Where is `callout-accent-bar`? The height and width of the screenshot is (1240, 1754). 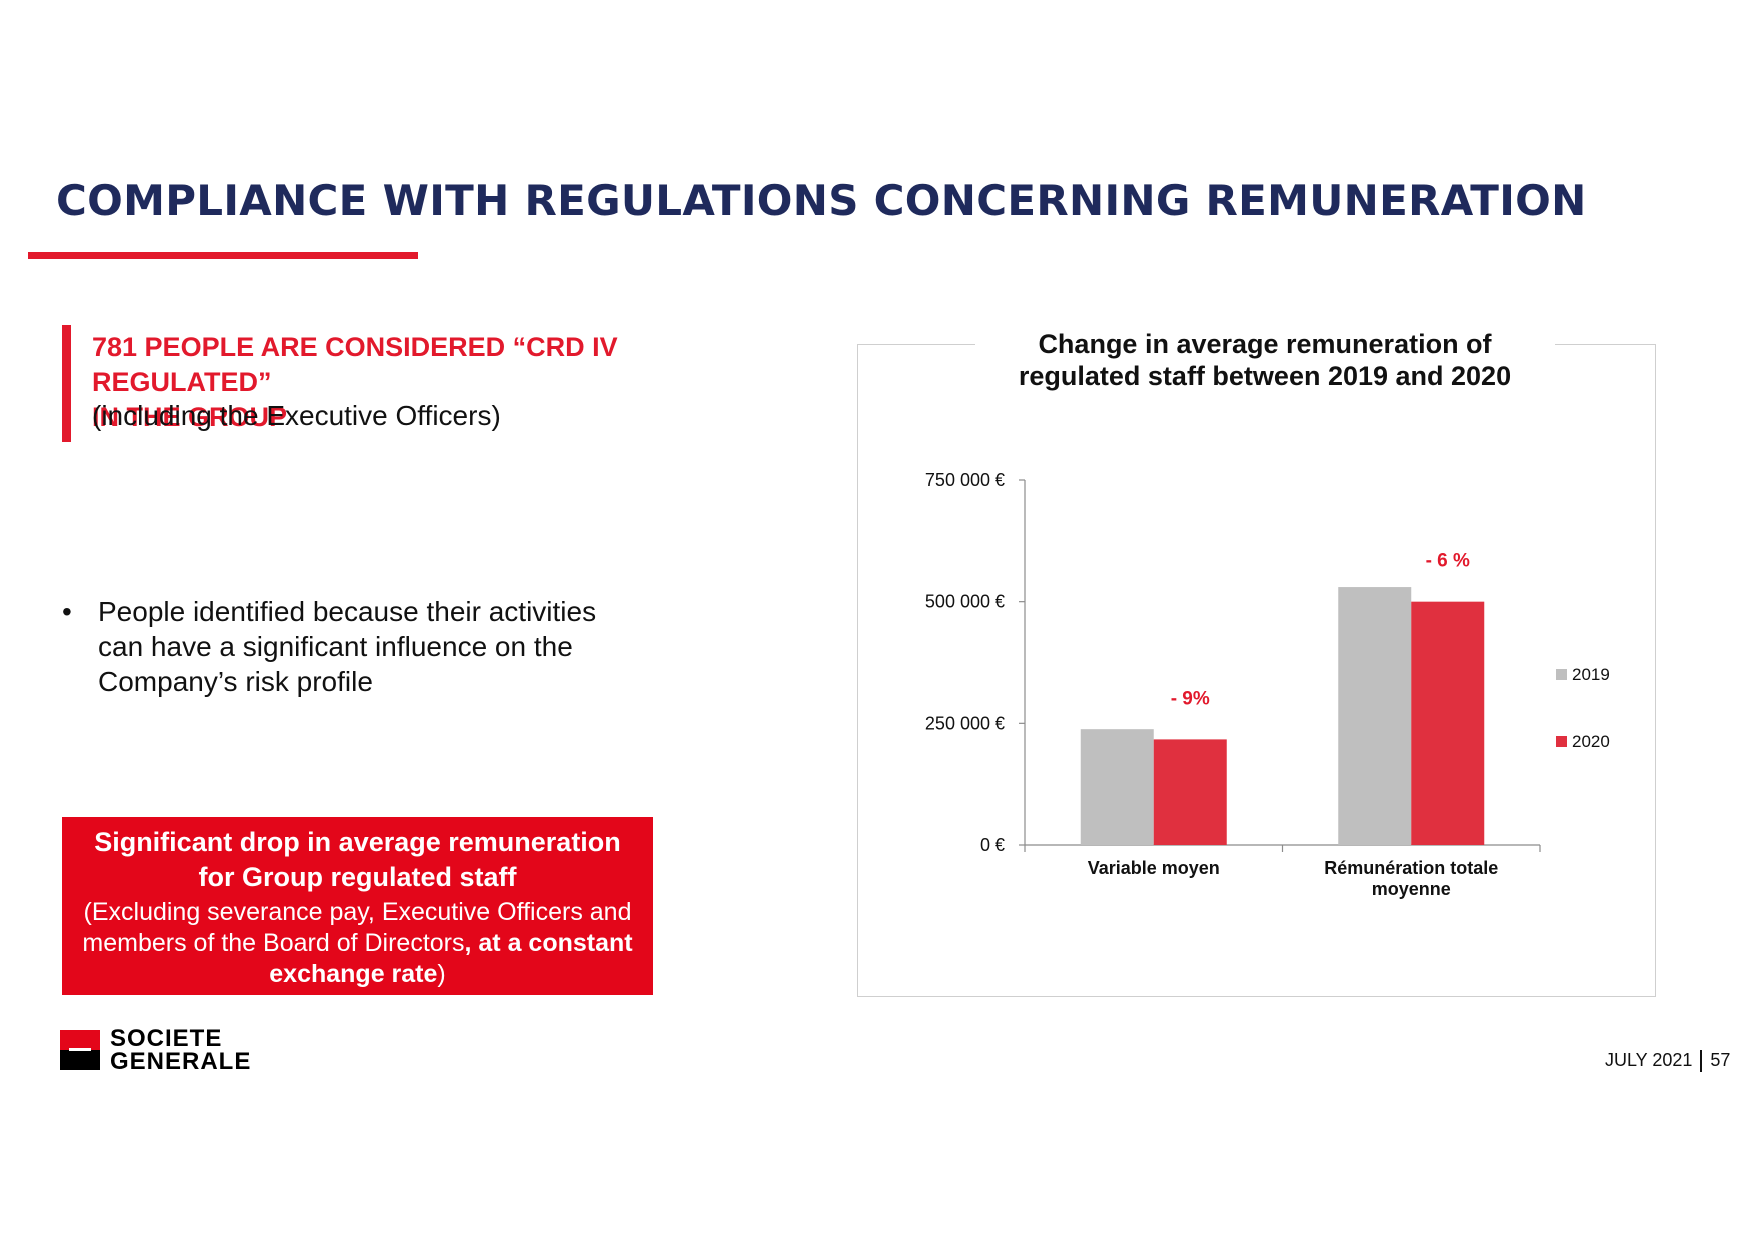
callout-accent-bar is located at coordinates (66, 383).